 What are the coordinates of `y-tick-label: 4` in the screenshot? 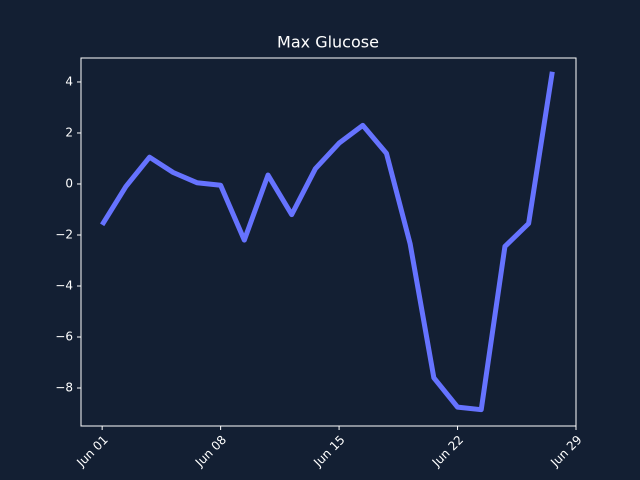 It's located at (69, 81).